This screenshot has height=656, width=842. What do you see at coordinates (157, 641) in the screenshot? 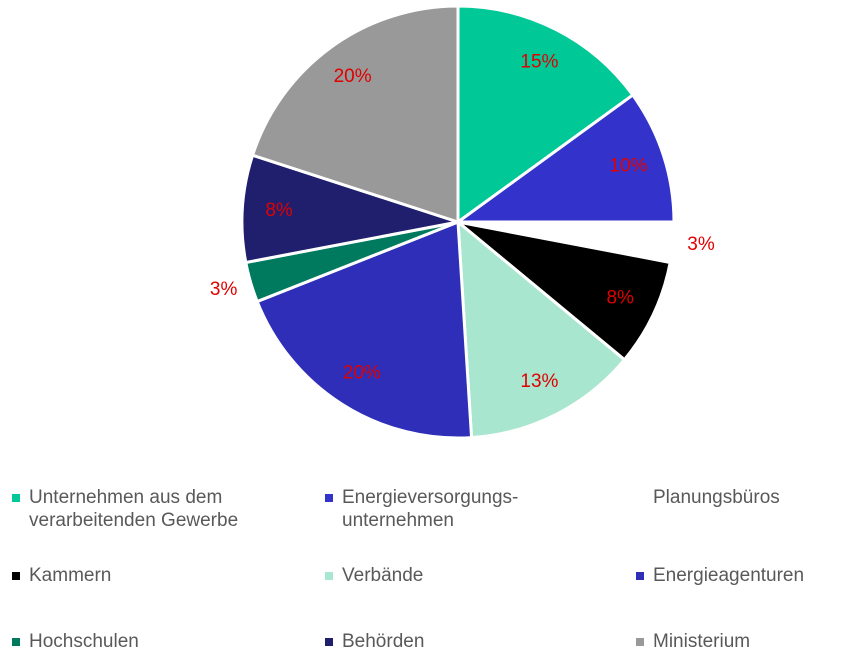
I see `legend-entry: Hochschulen` at bounding box center [157, 641].